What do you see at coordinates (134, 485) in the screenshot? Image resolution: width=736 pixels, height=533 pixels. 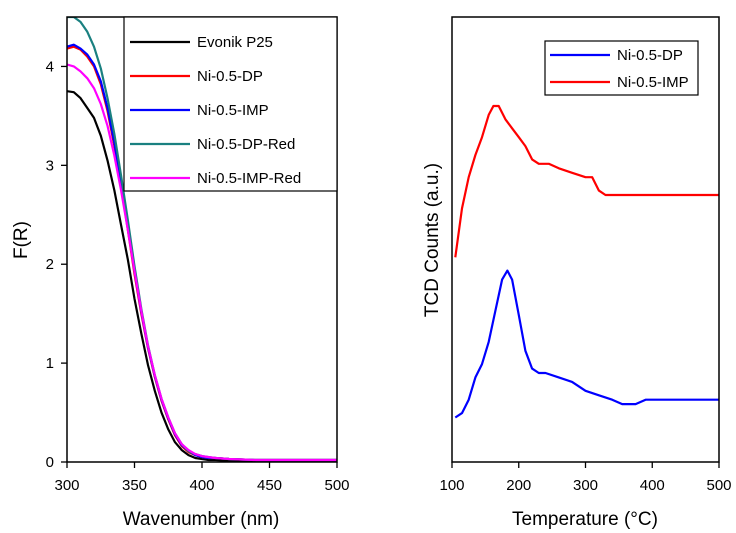 I see `x-tick-label: 350` at bounding box center [134, 485].